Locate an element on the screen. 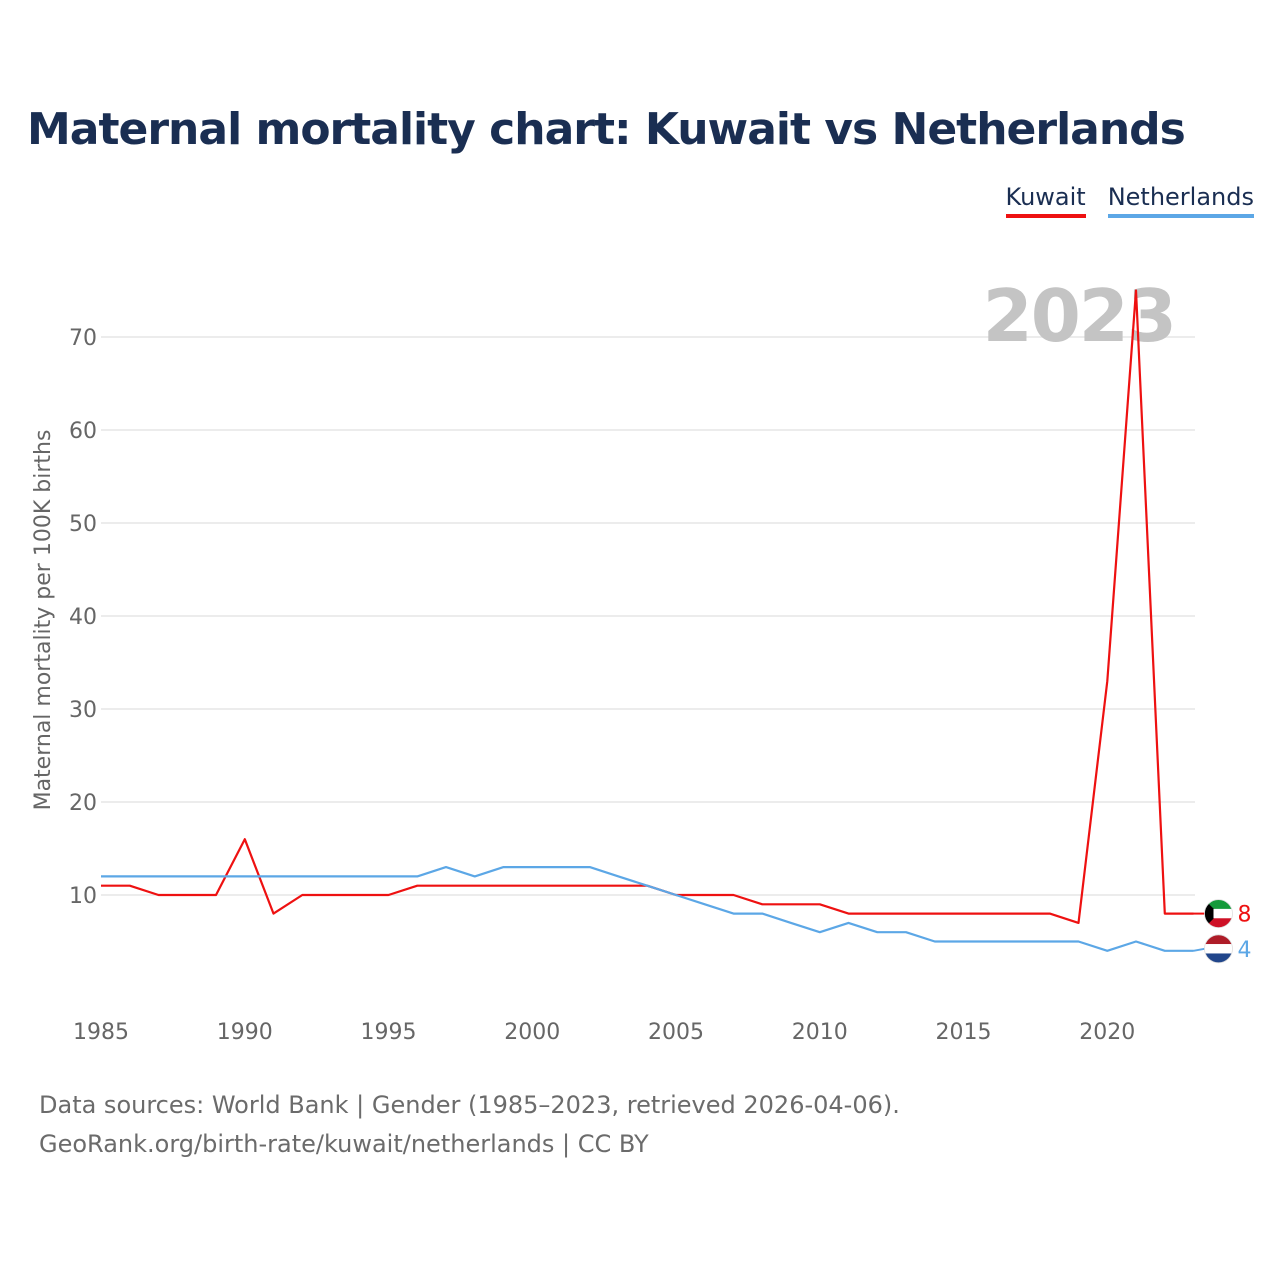 This screenshot has width=1280, height=1280. netherlands-flag-icon is located at coordinates (1218, 948).